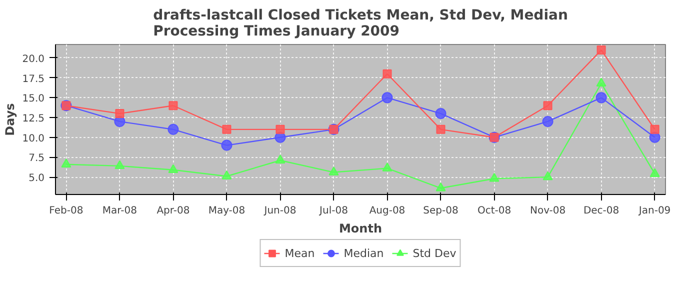 Image resolution: width=700 pixels, height=300 pixels. I want to click on x-tick-label: Dec-08, so click(601, 211).